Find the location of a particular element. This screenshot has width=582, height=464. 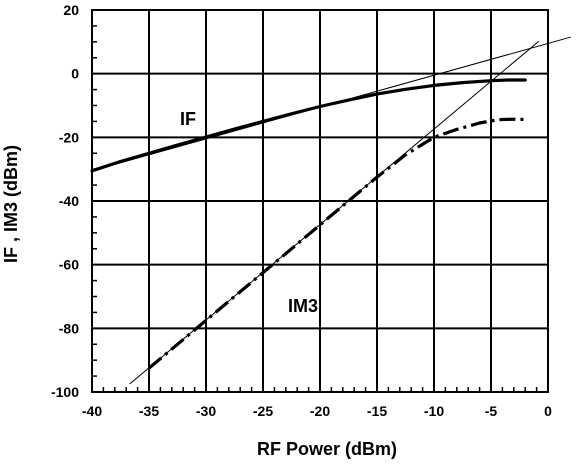

x-tick-label: -10 is located at coordinates (434, 411).